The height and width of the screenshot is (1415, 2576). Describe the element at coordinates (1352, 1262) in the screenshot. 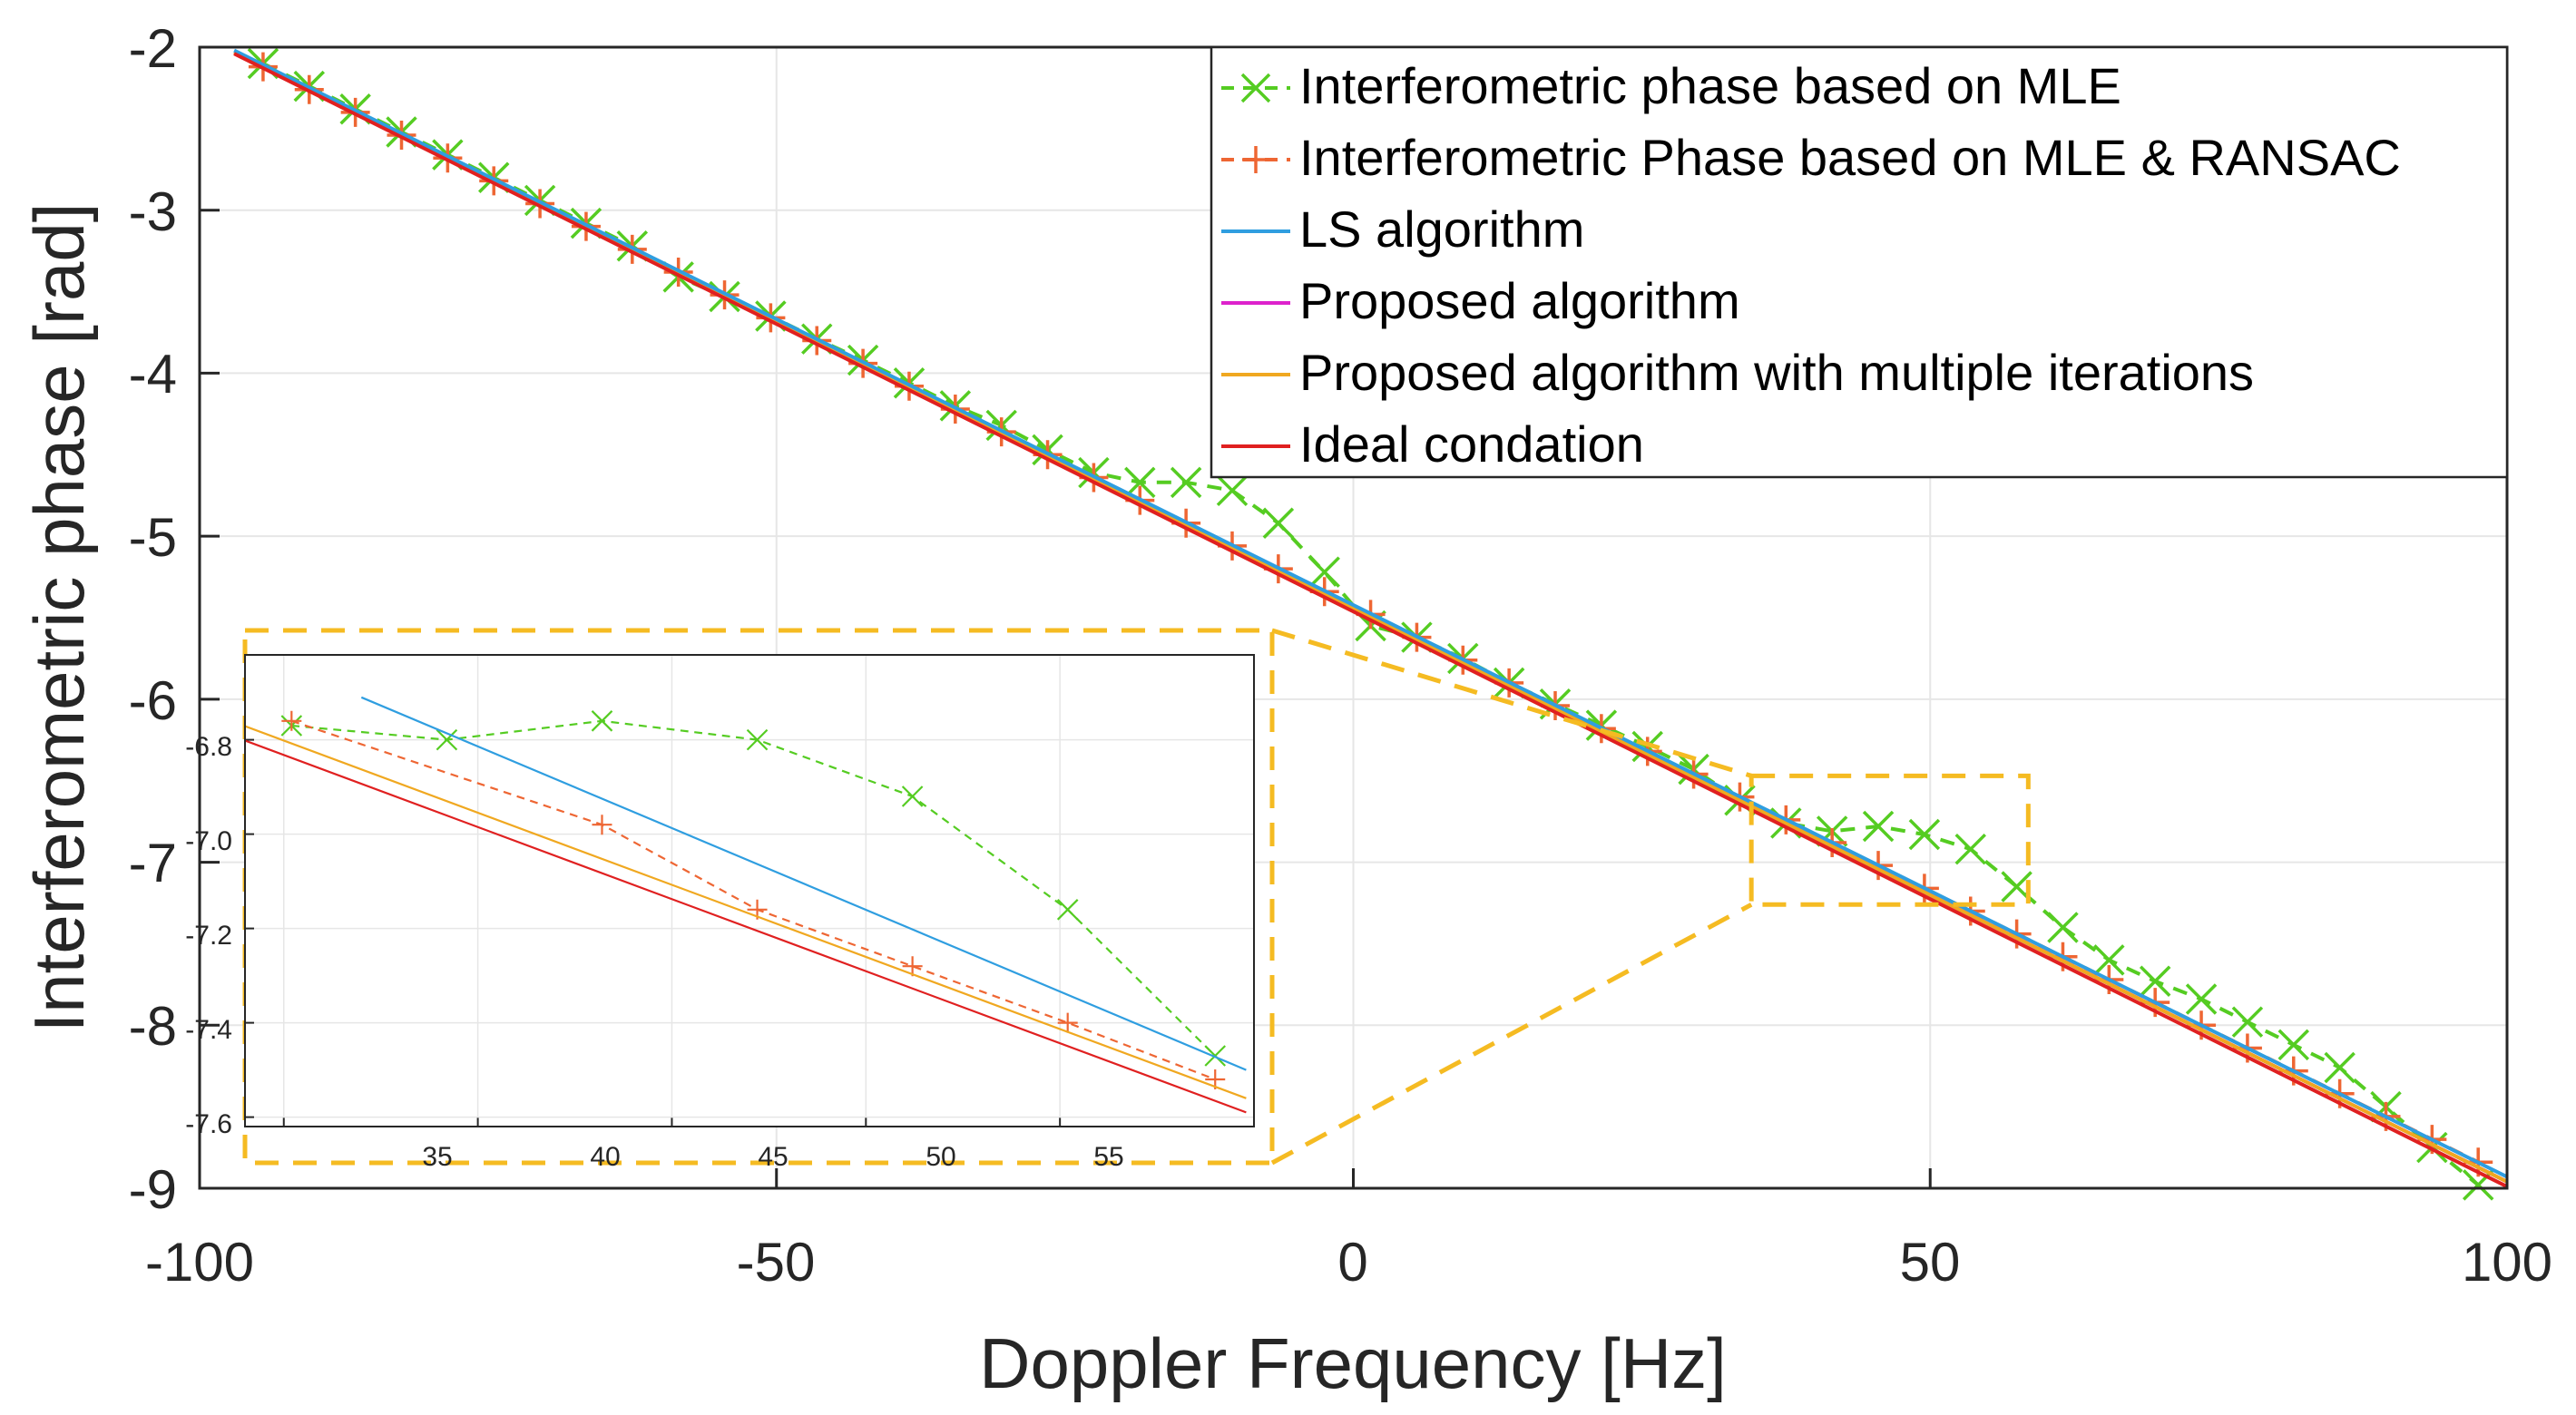

I see `x-tick-label: 0` at that location.